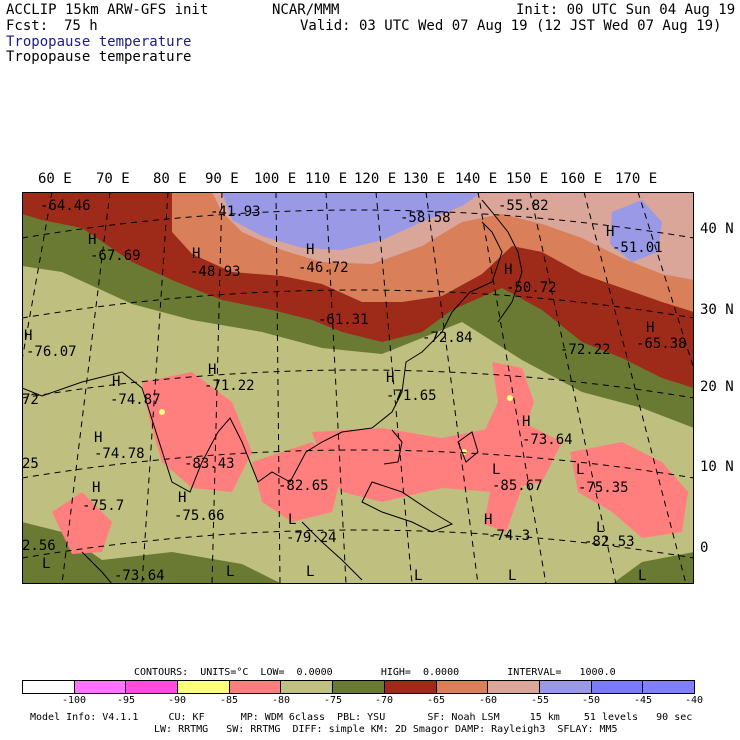 Image resolution: width=740 pixels, height=740 pixels. I want to click on colorbar-label: -50, so click(591, 700).